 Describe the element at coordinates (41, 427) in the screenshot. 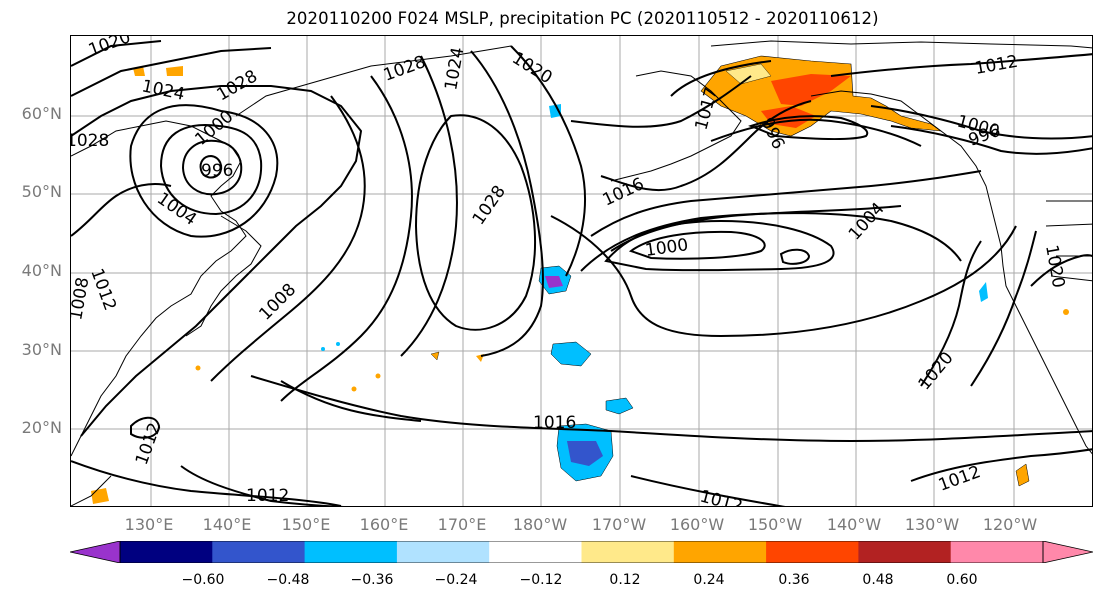

I see `lat-label-20n: 20°N` at that location.